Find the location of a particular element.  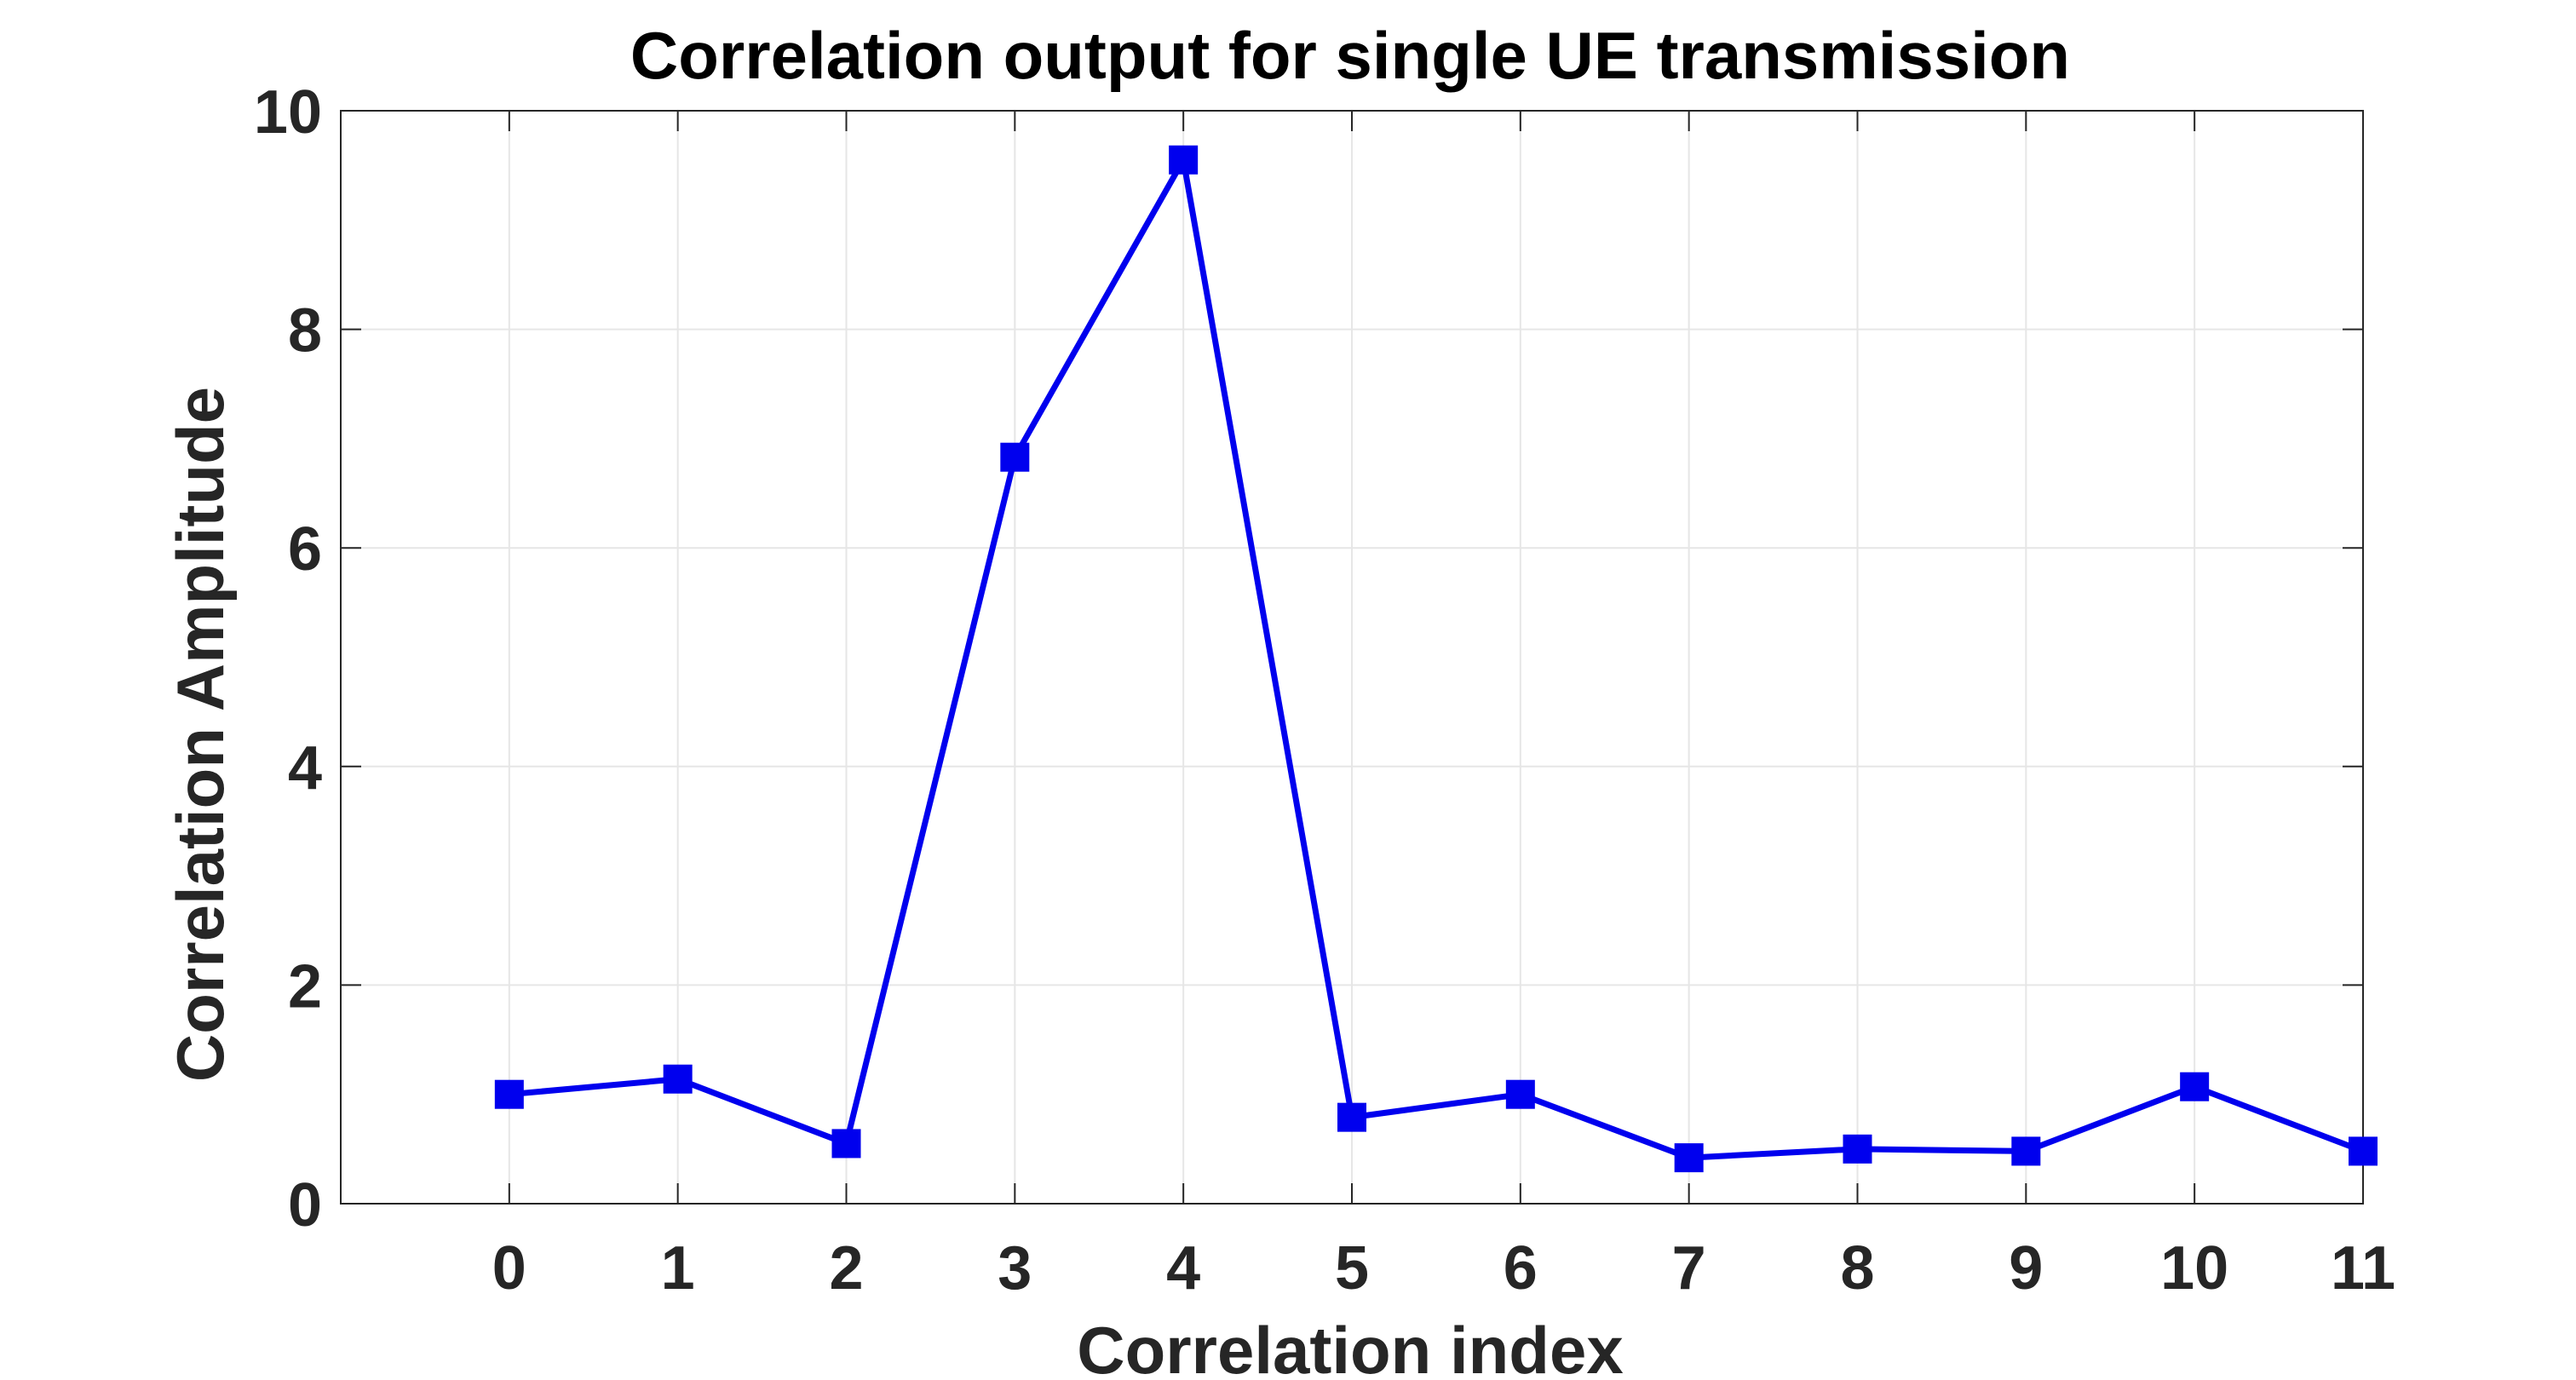

y-tick-label: 2 is located at coordinates (305, 987).